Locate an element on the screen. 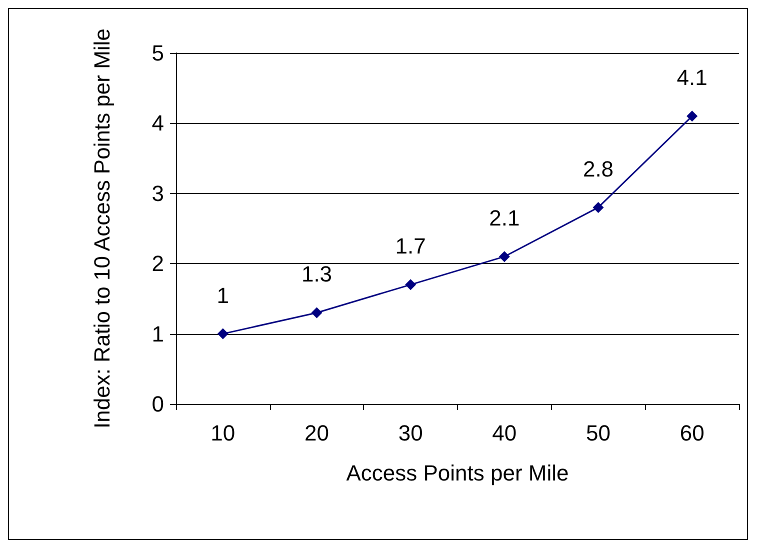  y-tick-label: 0 is located at coordinates (158, 404).